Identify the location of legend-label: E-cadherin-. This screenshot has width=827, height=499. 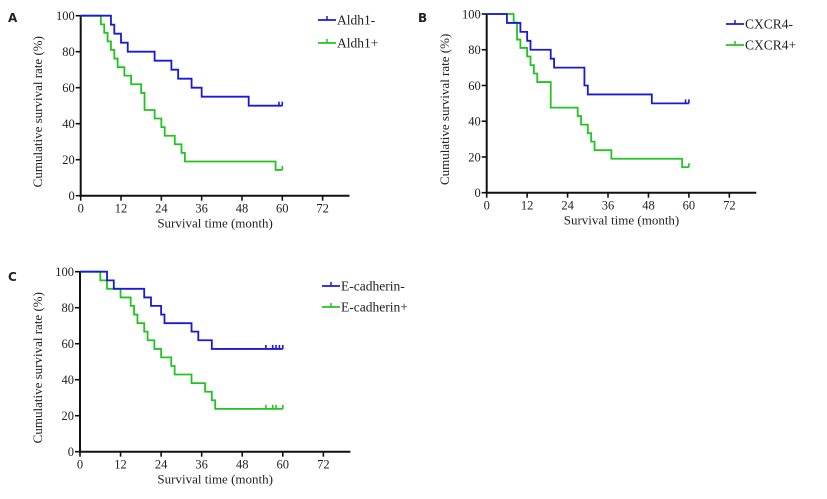
(373, 286).